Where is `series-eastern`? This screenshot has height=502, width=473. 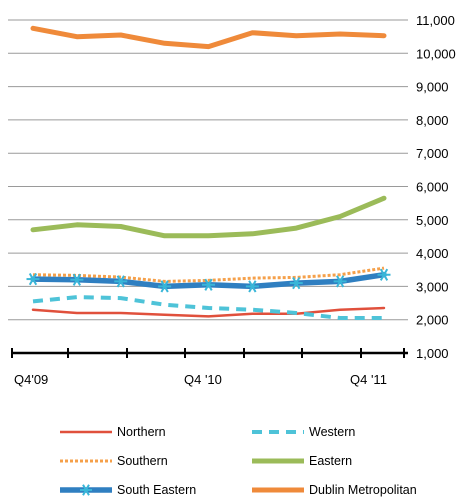
series-eastern is located at coordinates (208, 217).